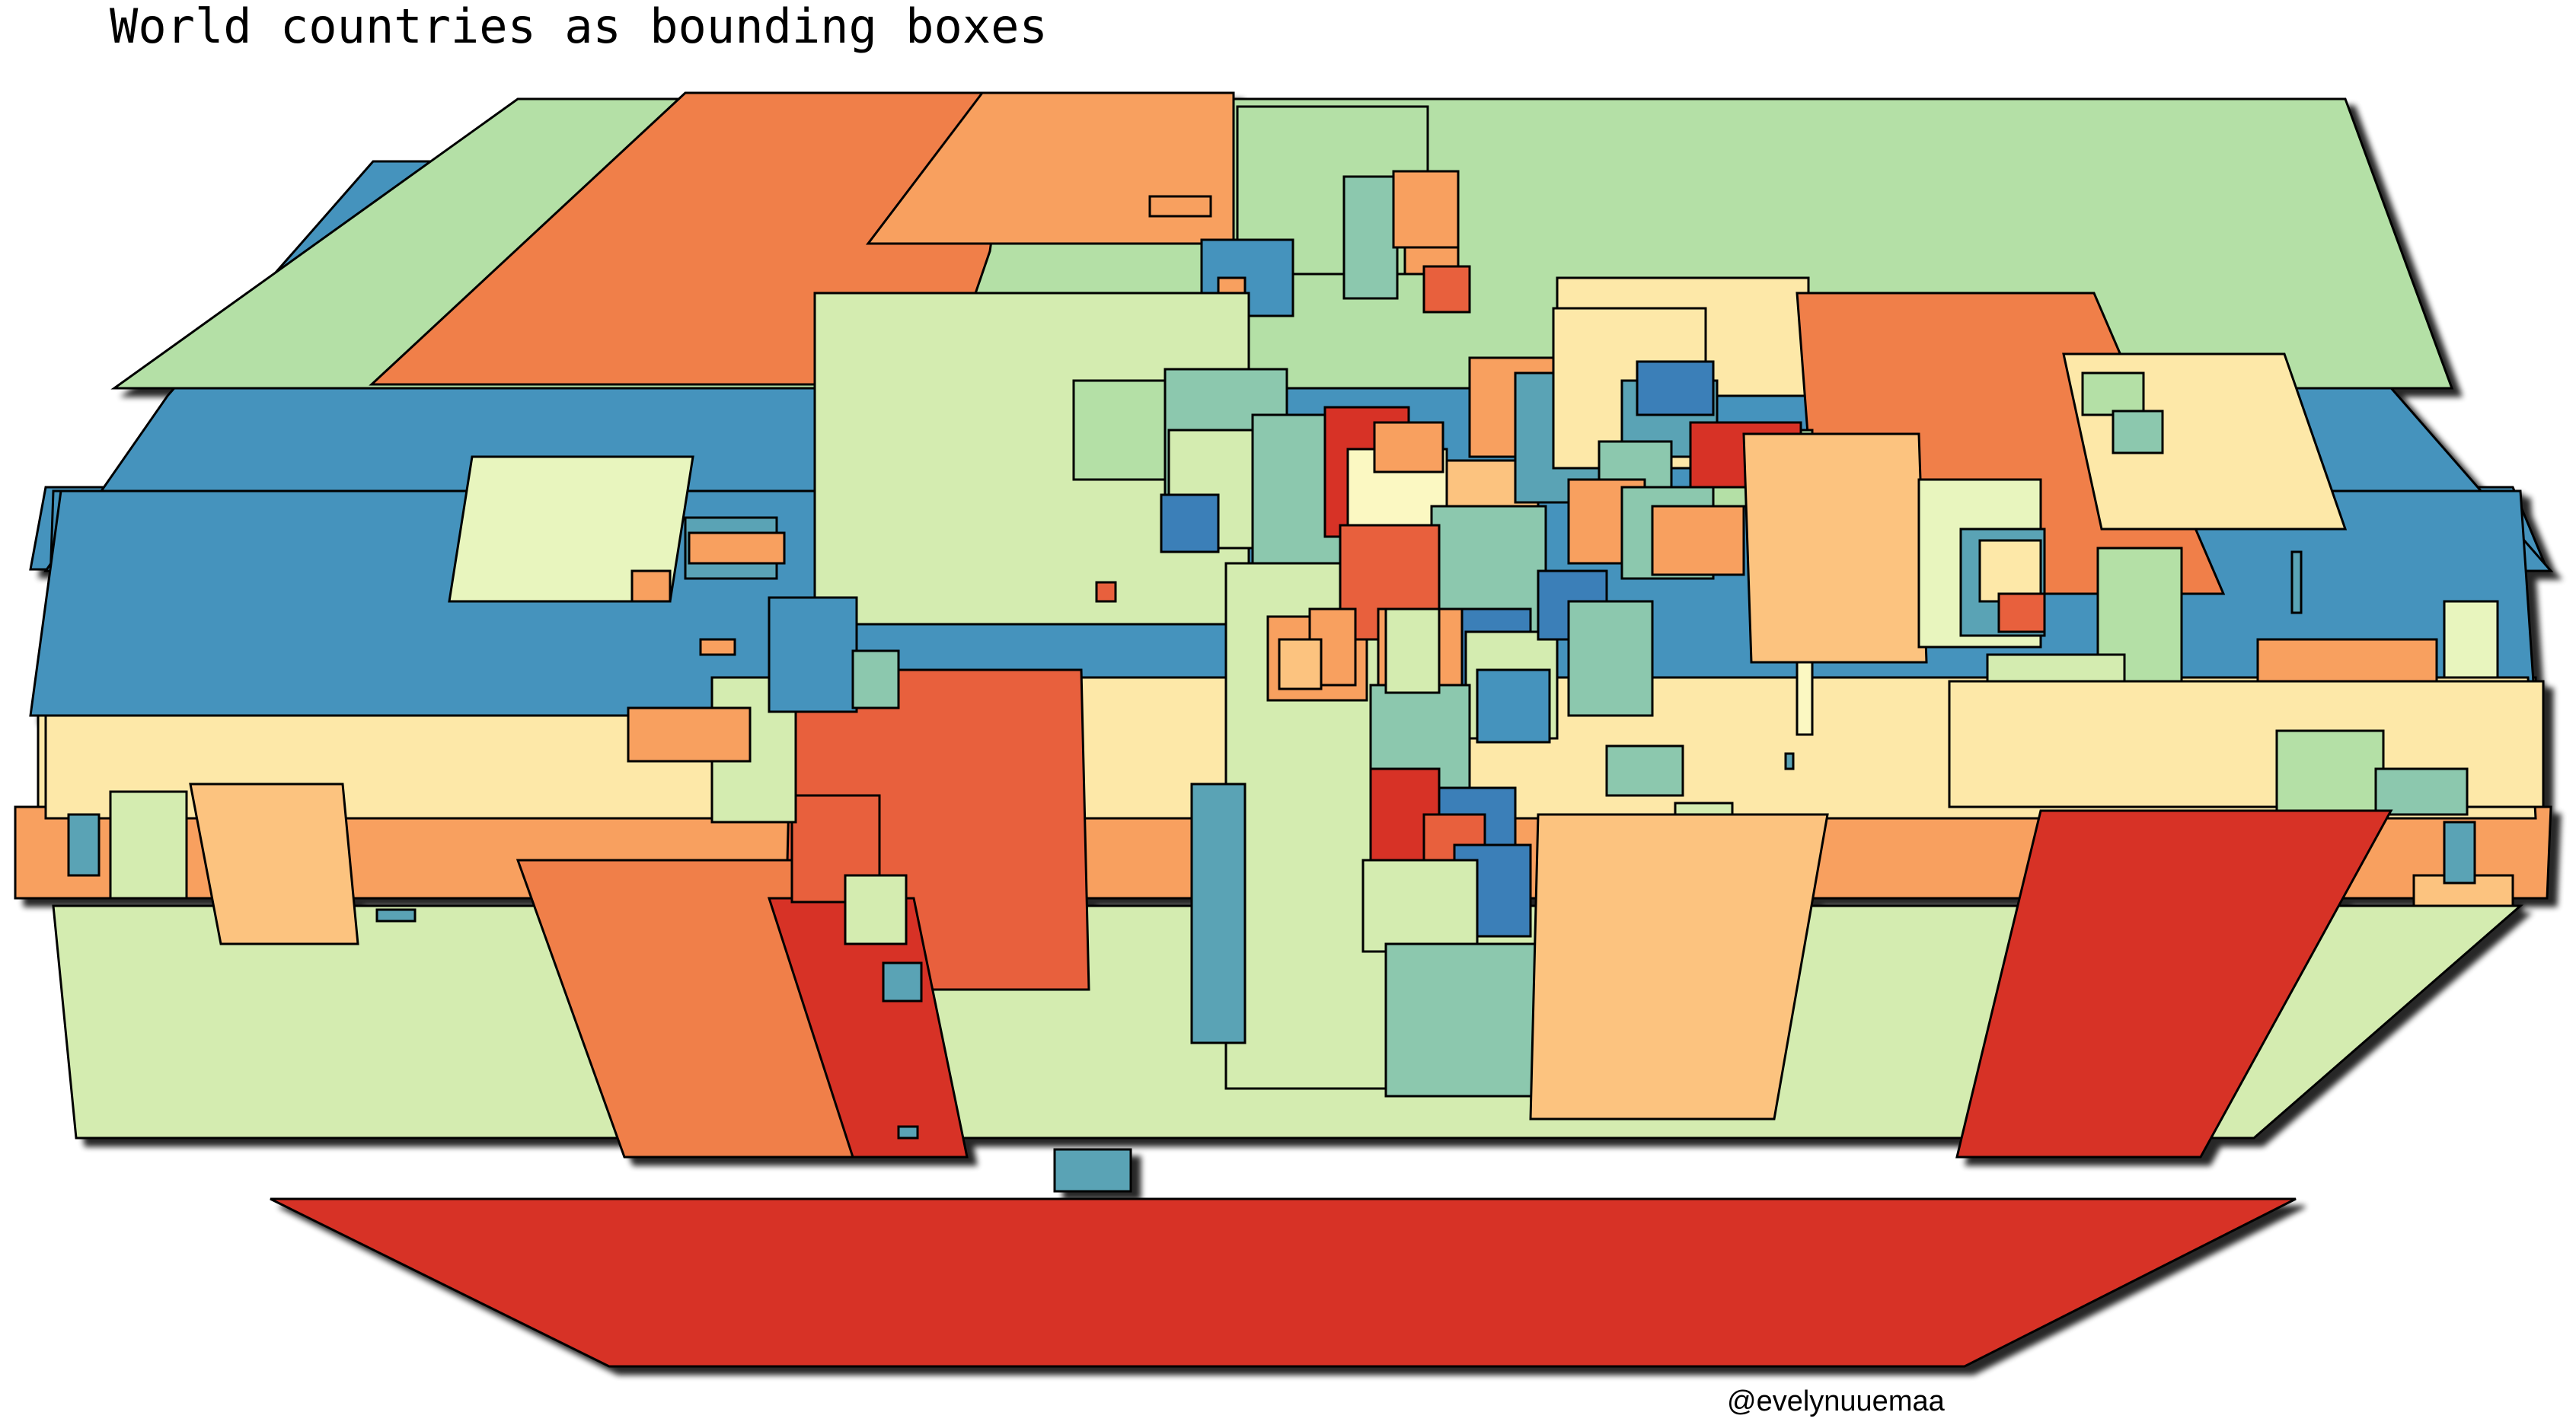  I want to click on map-title: World countries as bounding boxes, so click(579, 27).